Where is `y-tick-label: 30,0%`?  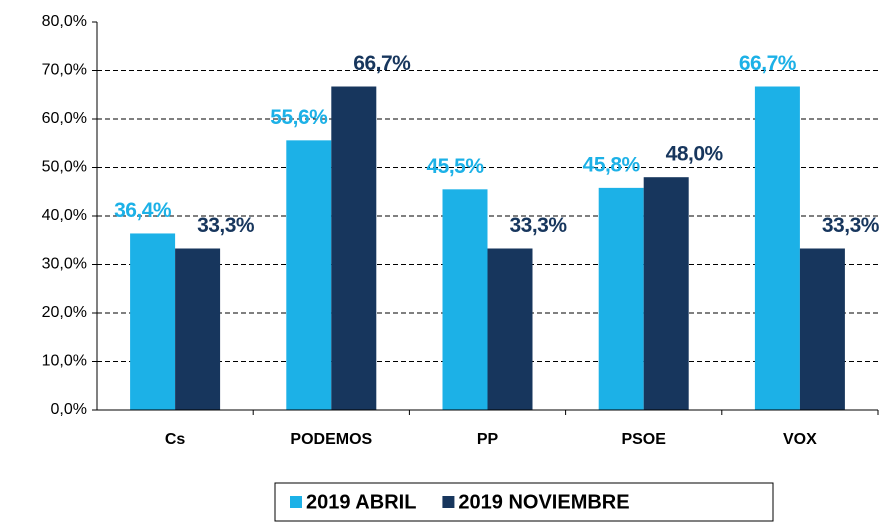
y-tick-label: 30,0% is located at coordinates (64, 264).